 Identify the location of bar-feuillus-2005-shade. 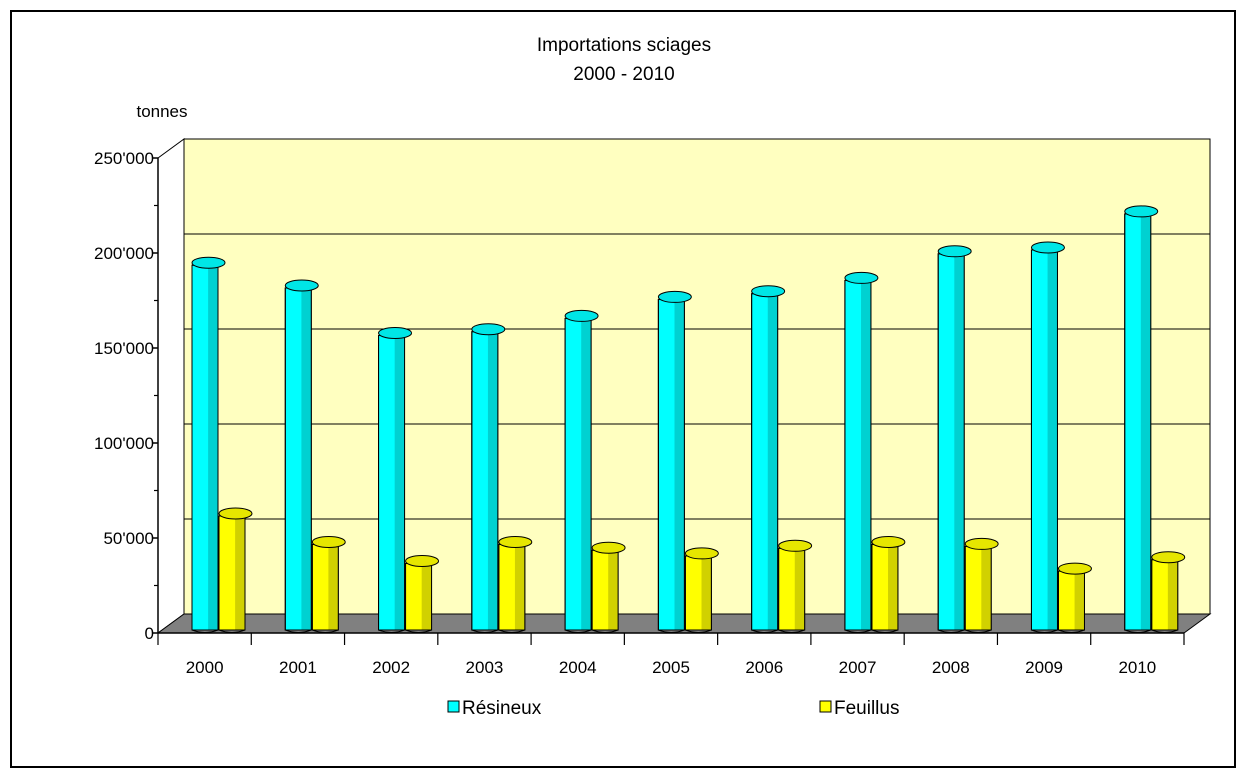
(706, 592).